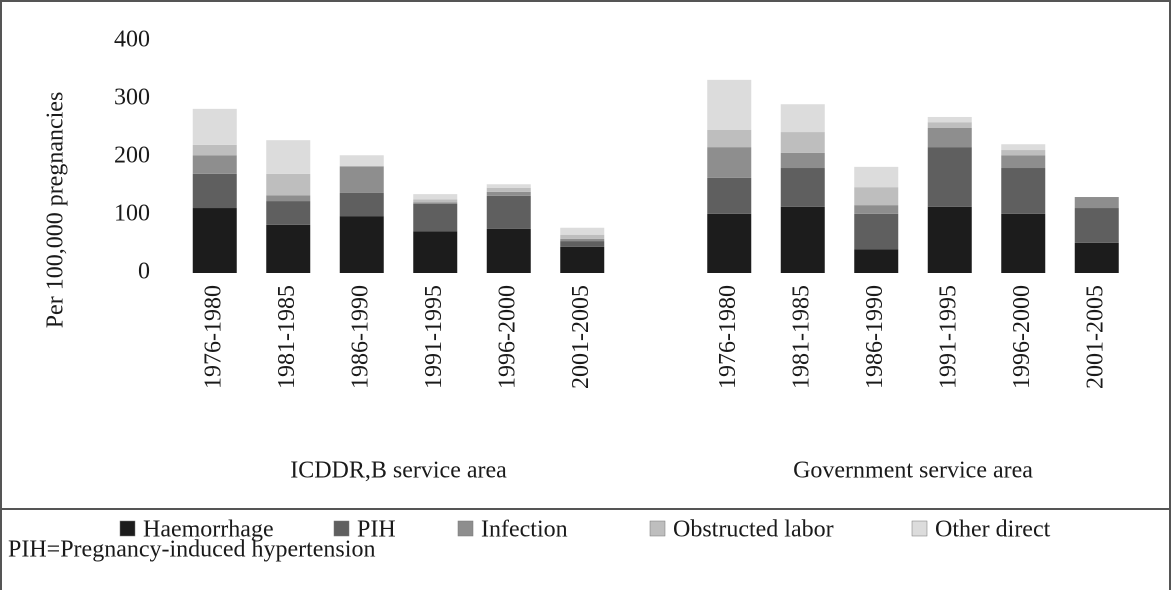  I want to click on legend-label: Obstructed labor, so click(753, 530).